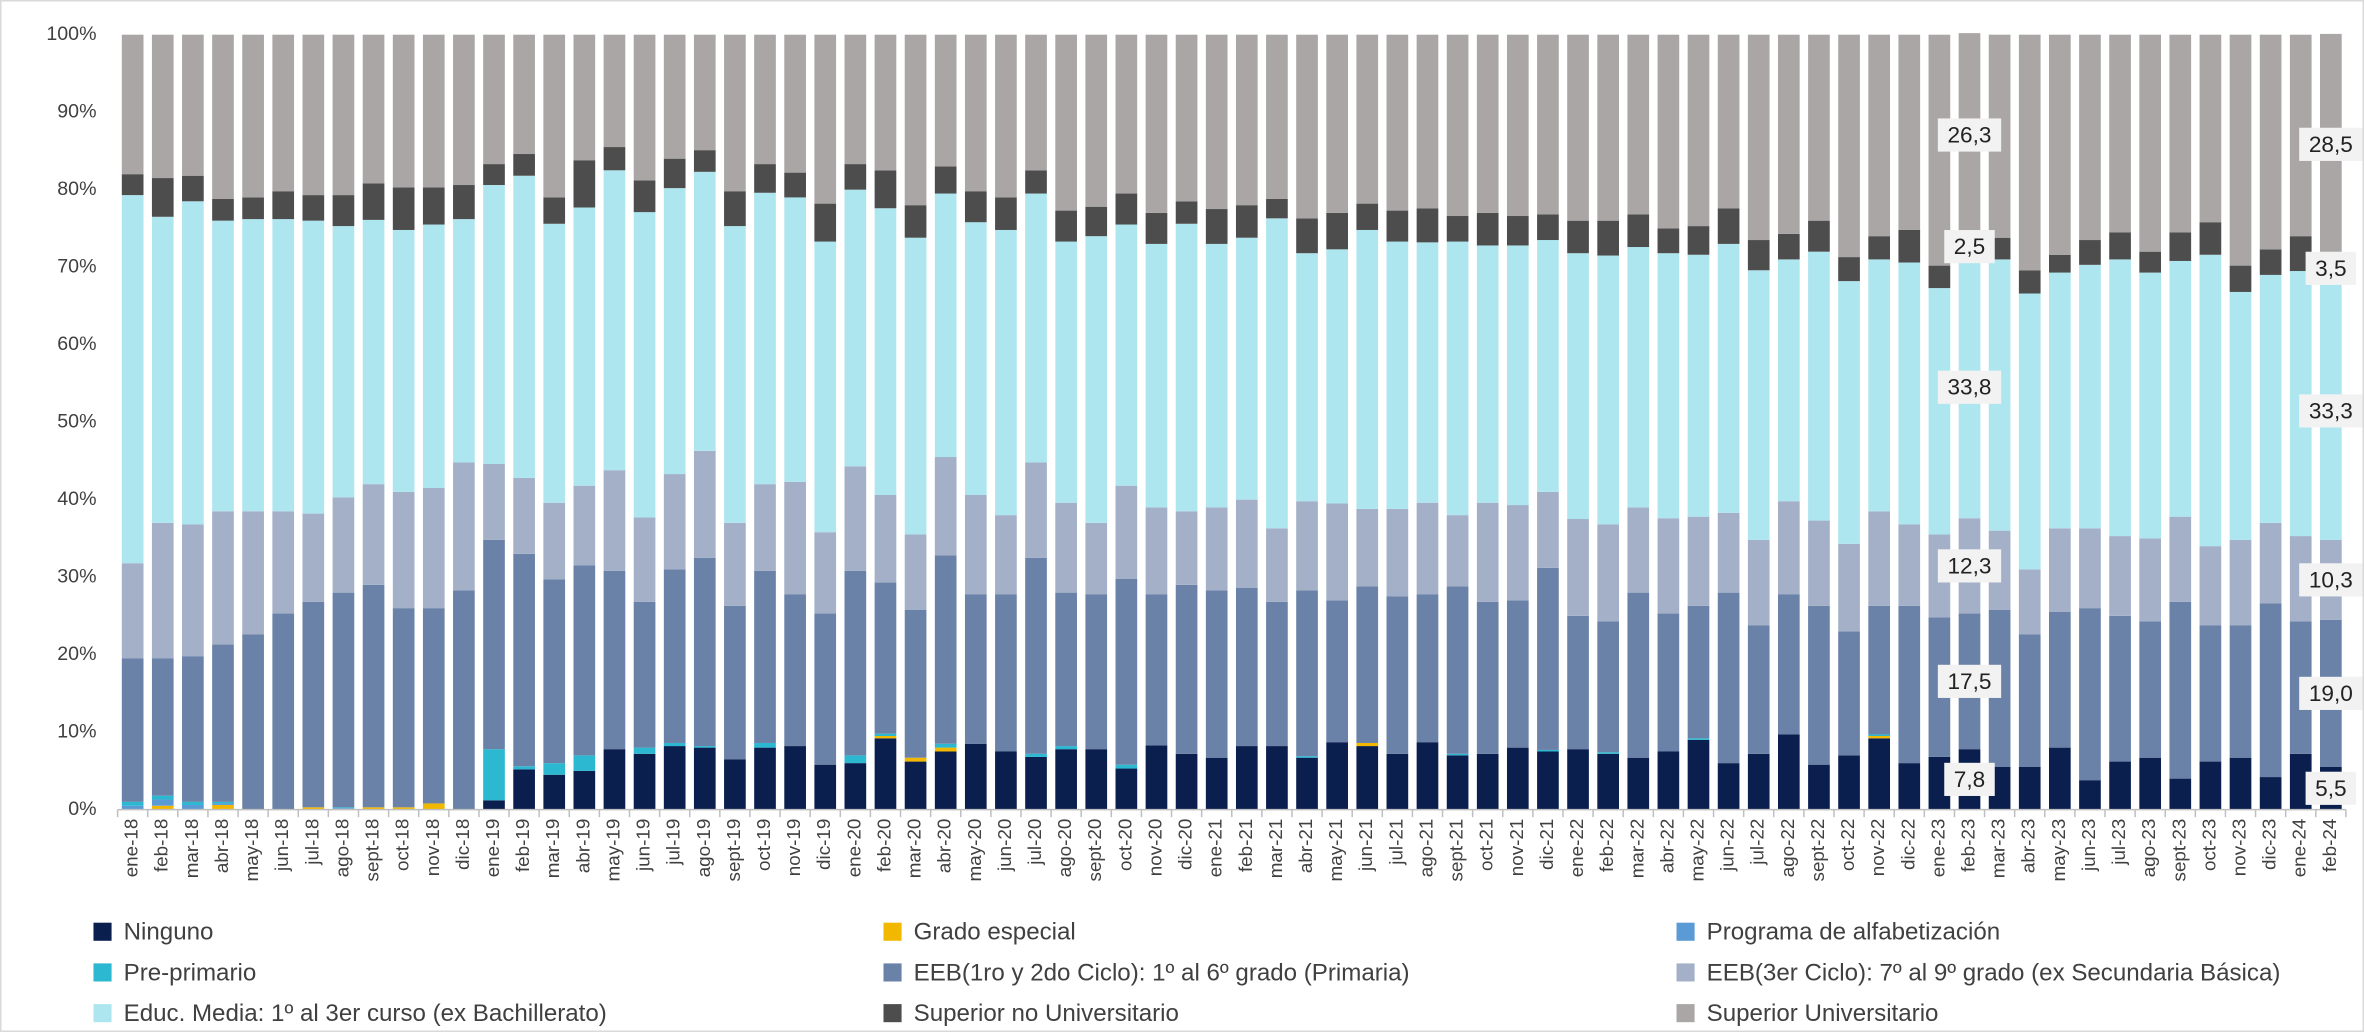 This screenshot has height=1032, width=2364. I want to click on y-tick-label: 60%, so click(76, 344).